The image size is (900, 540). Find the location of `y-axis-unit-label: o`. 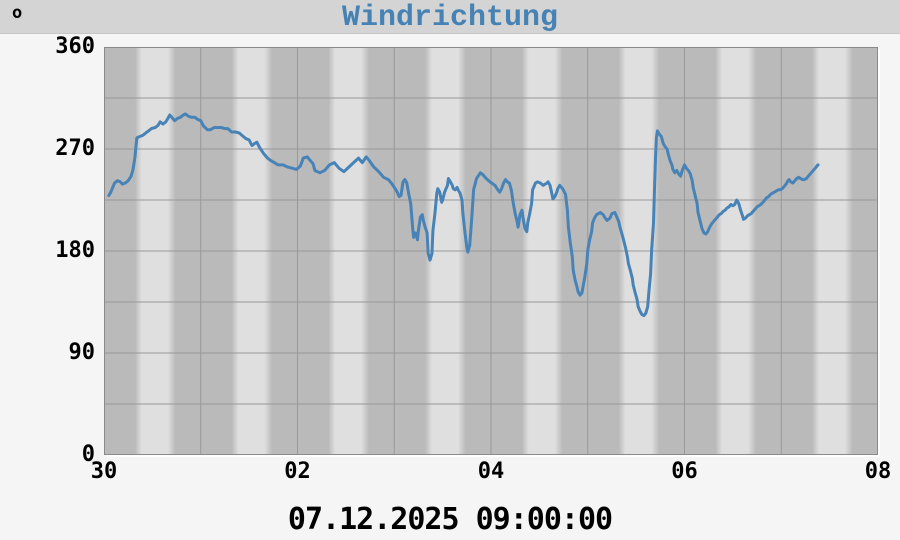

y-axis-unit-label: o is located at coordinates (17, 13).